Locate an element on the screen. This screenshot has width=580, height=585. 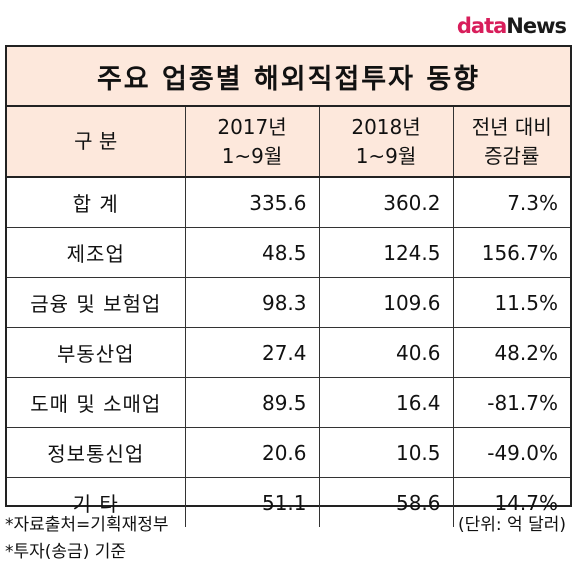
value-2018: 40.6 is located at coordinates (386, 352).